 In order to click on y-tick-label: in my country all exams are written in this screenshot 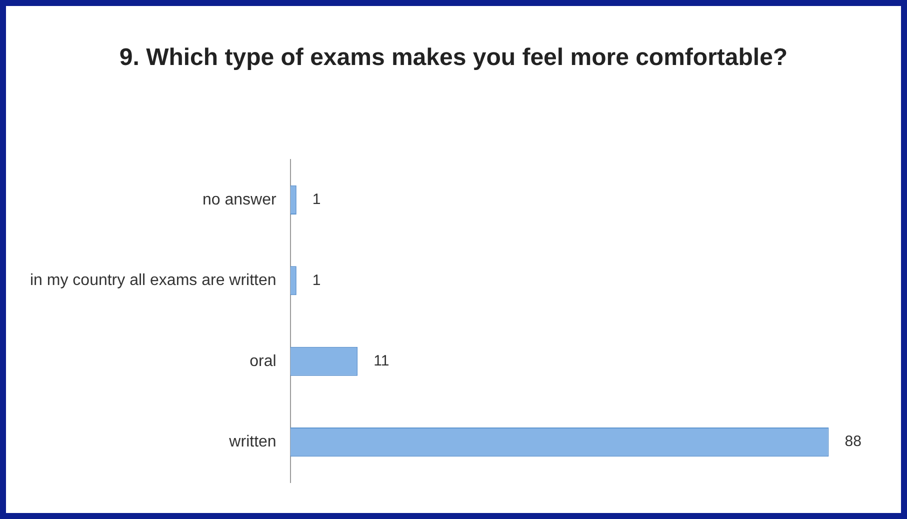, I will do `click(153, 281)`.